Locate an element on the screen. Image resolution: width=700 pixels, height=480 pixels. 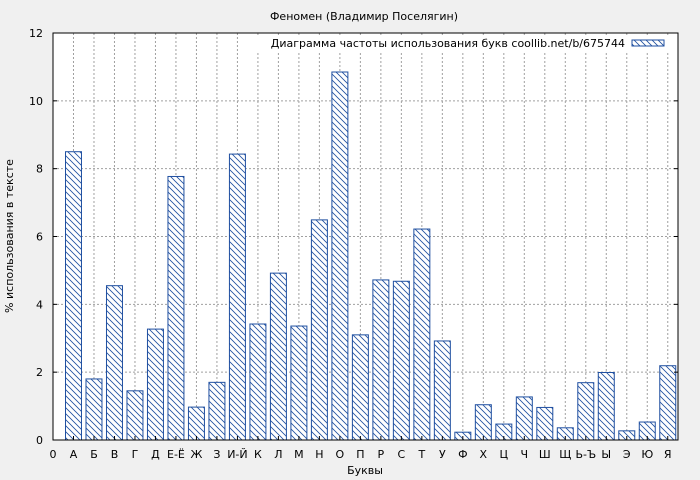
x-tick-label: П is located at coordinates (360, 454).